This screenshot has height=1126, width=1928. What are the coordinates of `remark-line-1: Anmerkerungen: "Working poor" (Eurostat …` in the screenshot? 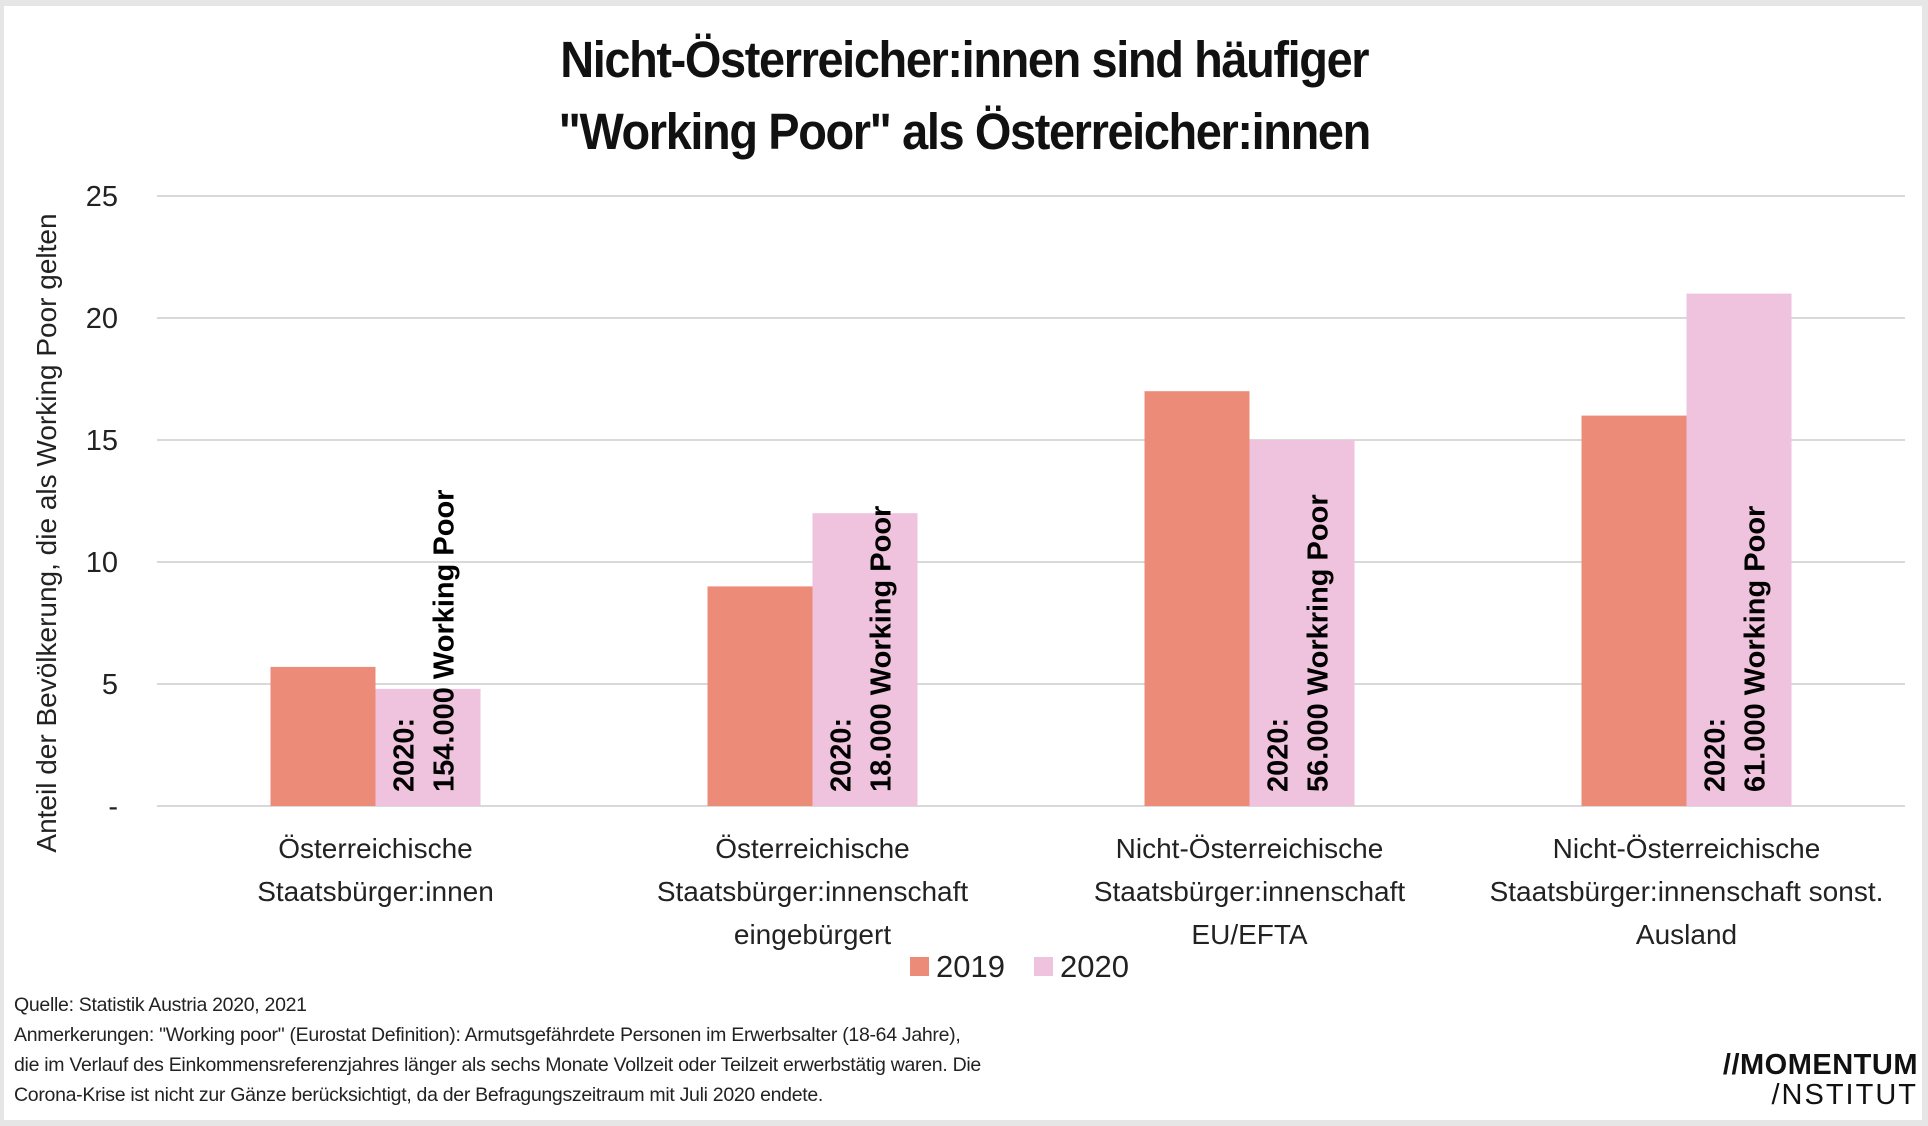 It's located at (487, 1035).